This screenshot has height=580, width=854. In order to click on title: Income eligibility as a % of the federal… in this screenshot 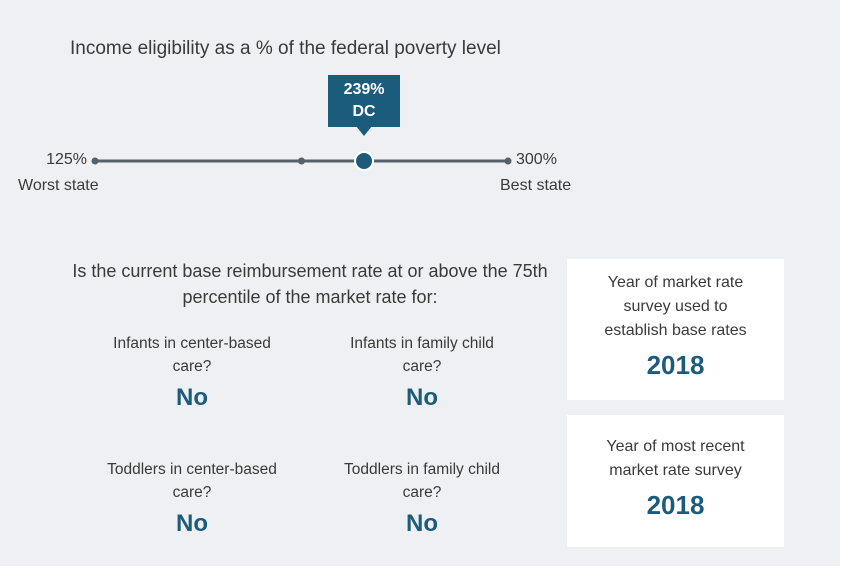, I will do `click(285, 48)`.